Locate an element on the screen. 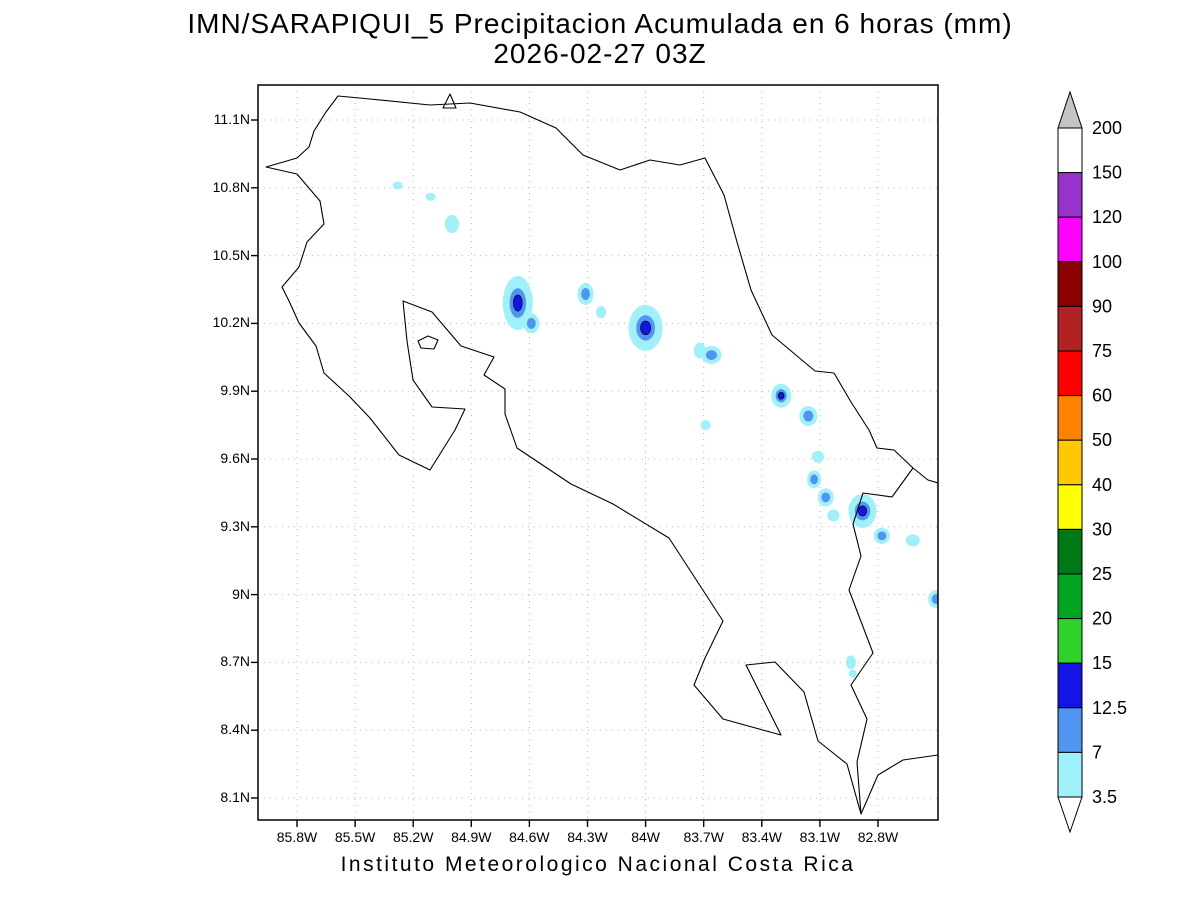 The width and height of the screenshot is (1200, 900). lon-tick-label: 84.6W is located at coordinates (529, 837).